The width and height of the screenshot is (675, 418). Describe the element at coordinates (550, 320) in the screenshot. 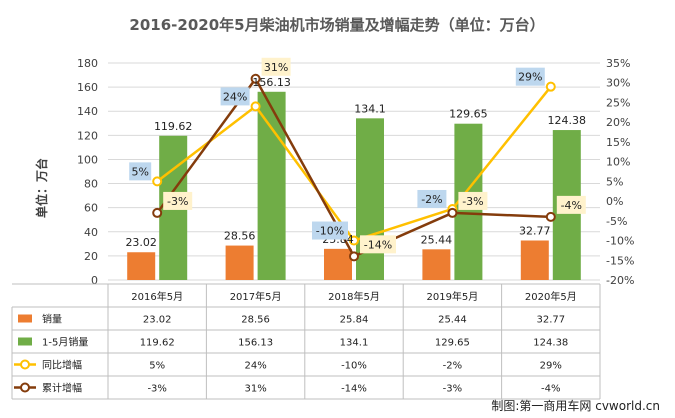

I see `table-cell: 32.77` at that location.